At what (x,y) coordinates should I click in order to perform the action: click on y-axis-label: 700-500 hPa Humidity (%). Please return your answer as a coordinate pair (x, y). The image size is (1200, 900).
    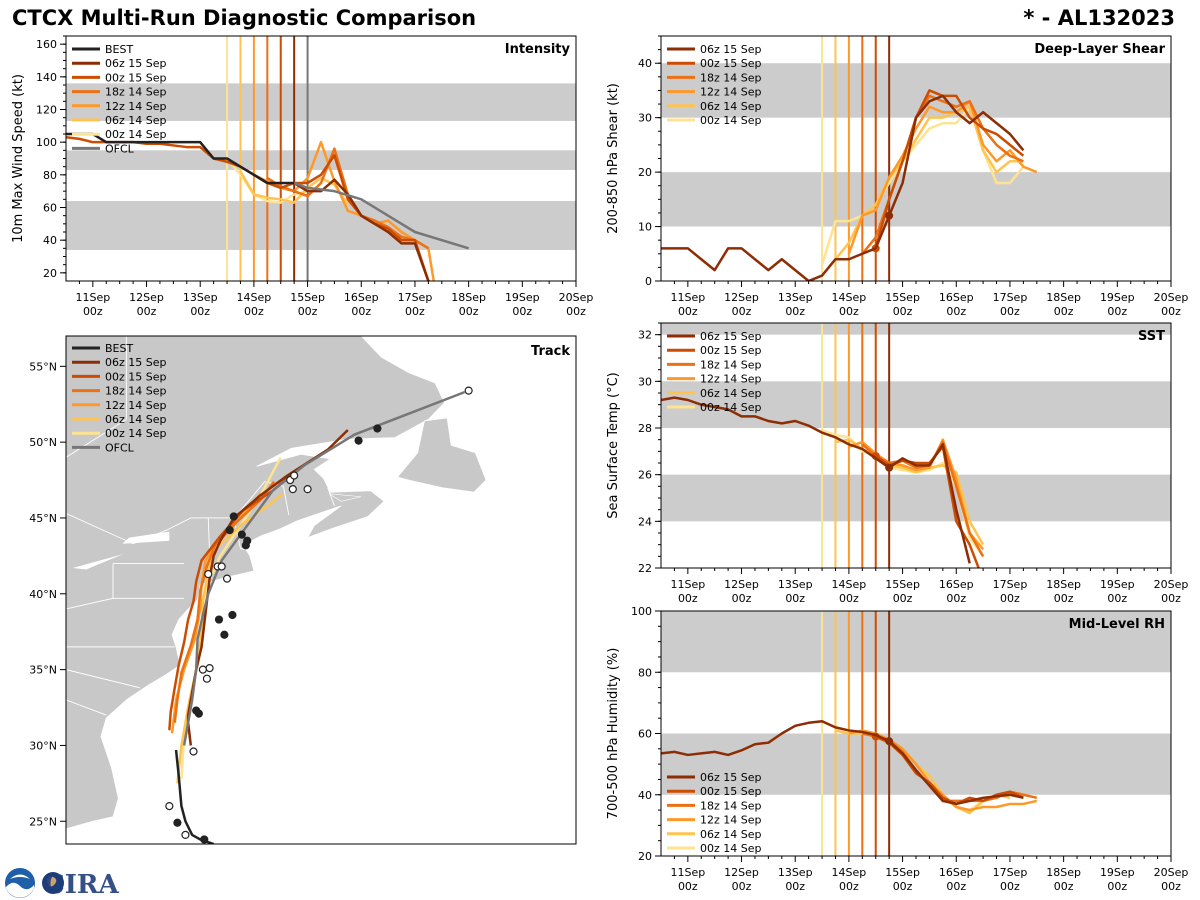
    Looking at the image, I should click on (613, 734).